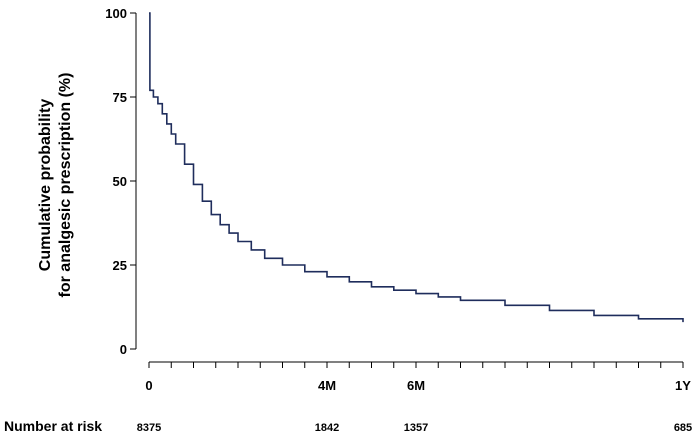 This screenshot has width=698, height=435. I want to click on x-tick-label: 6M, so click(416, 385).